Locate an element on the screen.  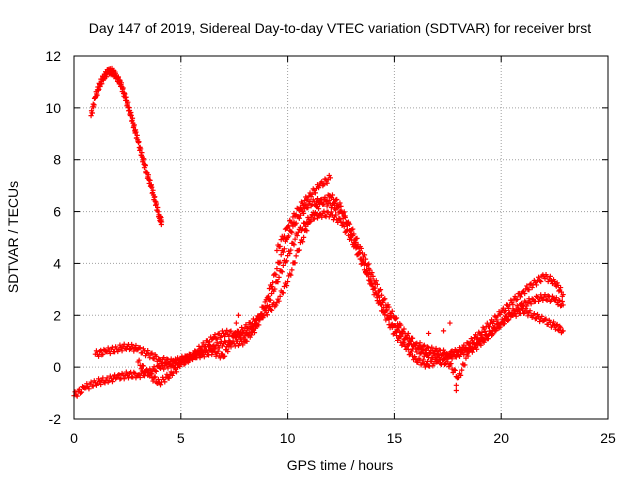
x-tick-label: 5 is located at coordinates (181, 438).